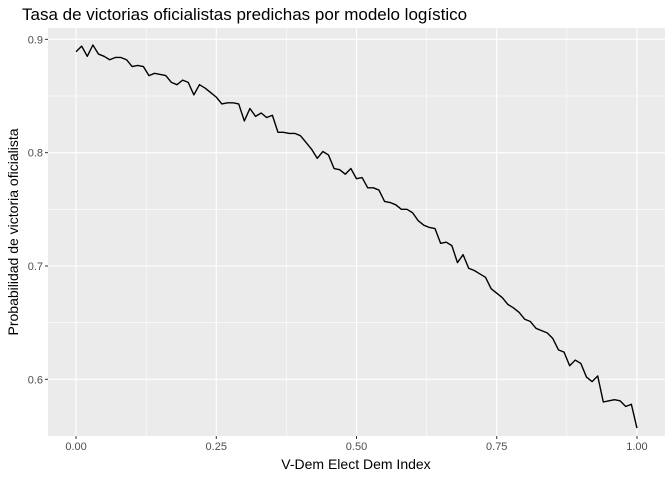 The image size is (672, 480). What do you see at coordinates (355, 464) in the screenshot?
I see `x-axis-title: V-Dem Elect Dem Index` at bounding box center [355, 464].